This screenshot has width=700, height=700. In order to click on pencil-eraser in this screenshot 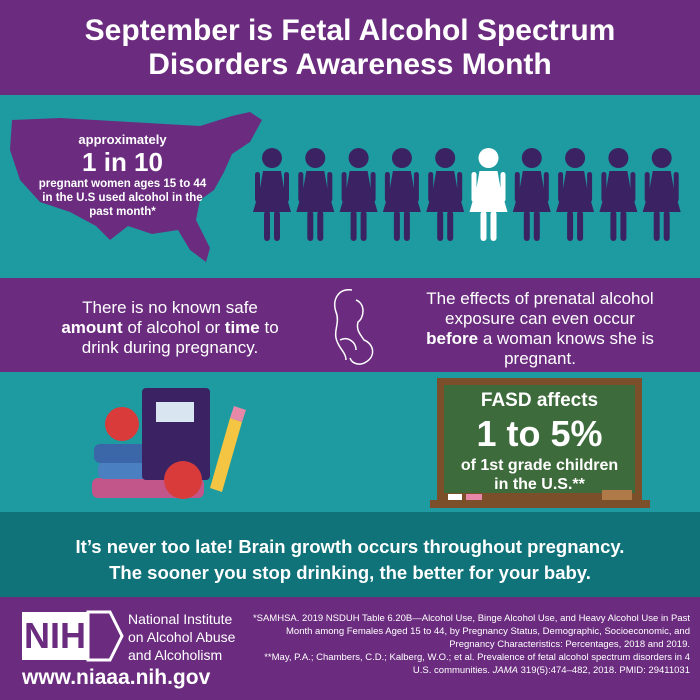, I will do `click(238, 414)`.